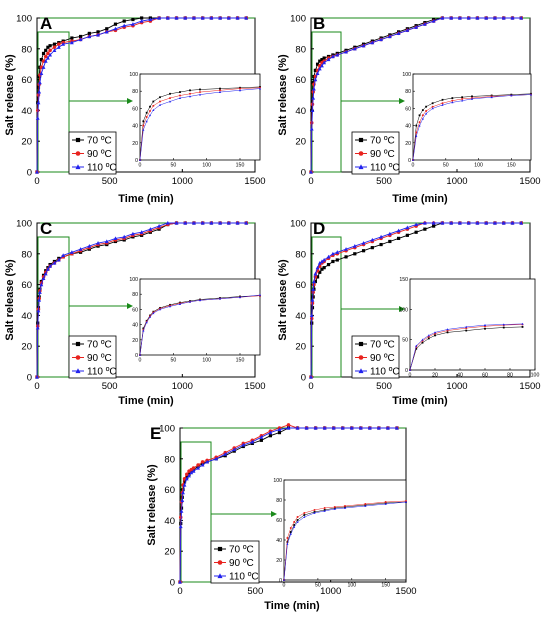  What do you see at coordinates (303, 173) in the screenshot?
I see `y-tick-label: 0` at bounding box center [303, 173].